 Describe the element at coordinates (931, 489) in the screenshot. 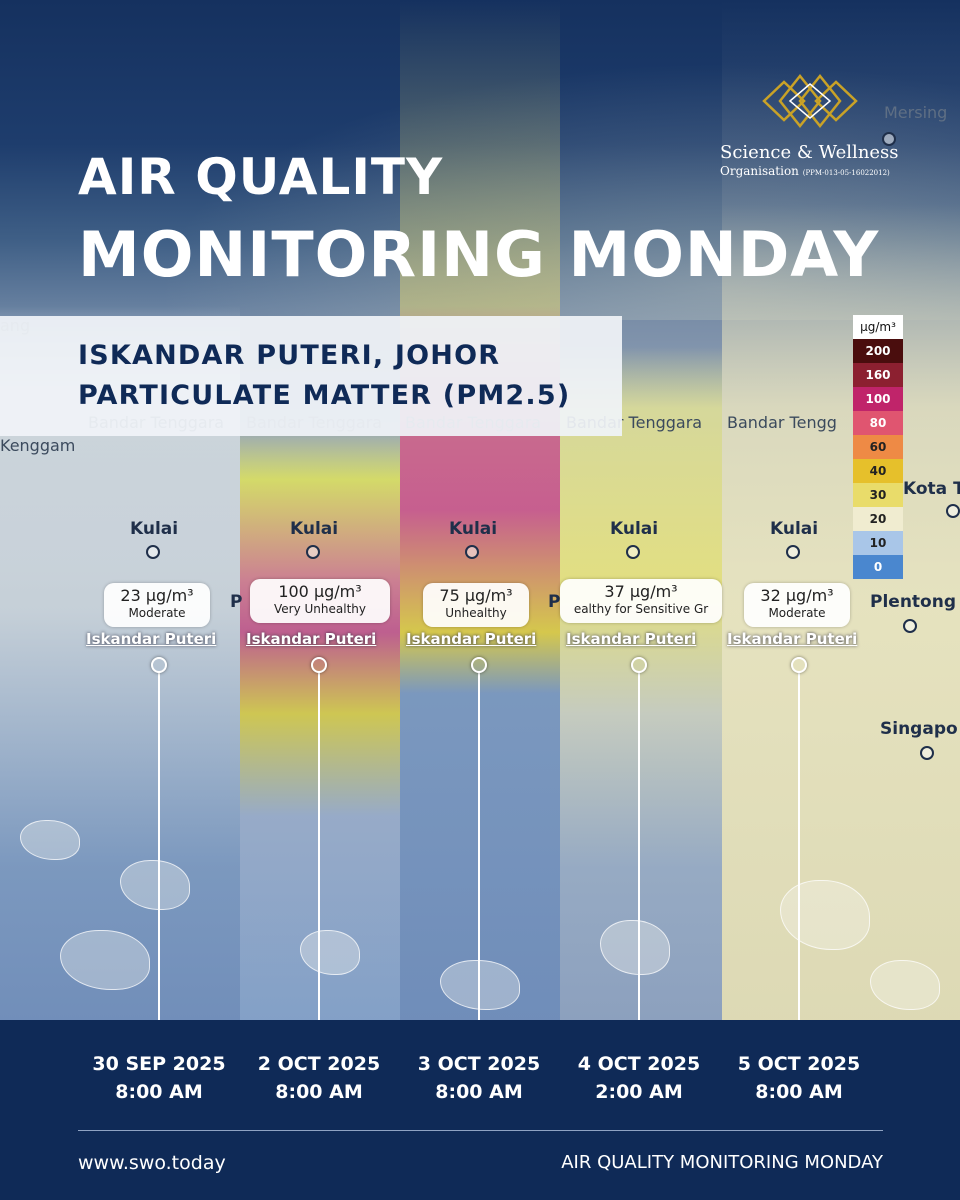

I see `place-label-kota-tinggi: Kota T` at that location.